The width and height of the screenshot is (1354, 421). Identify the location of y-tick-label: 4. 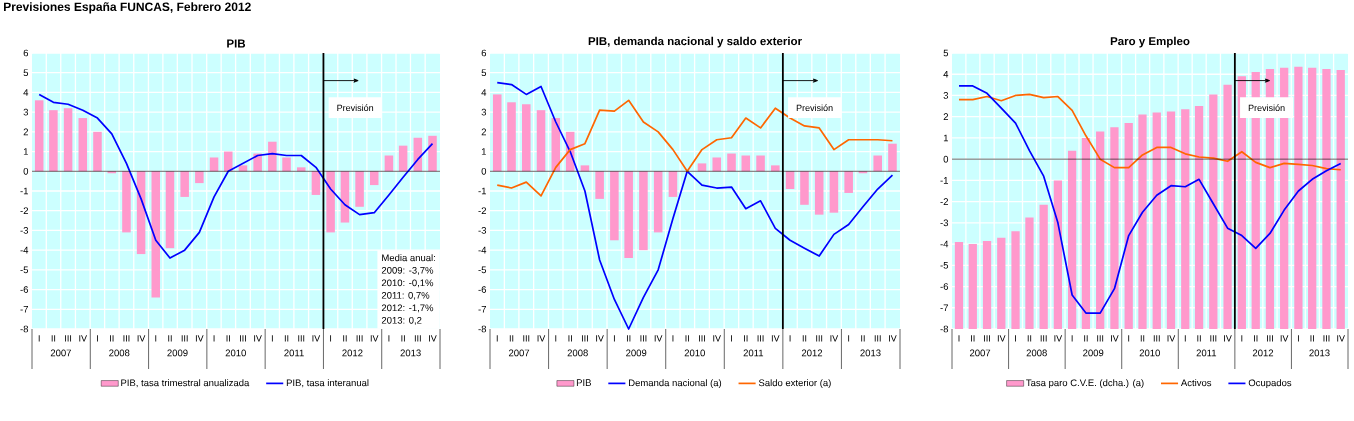
(484, 92).